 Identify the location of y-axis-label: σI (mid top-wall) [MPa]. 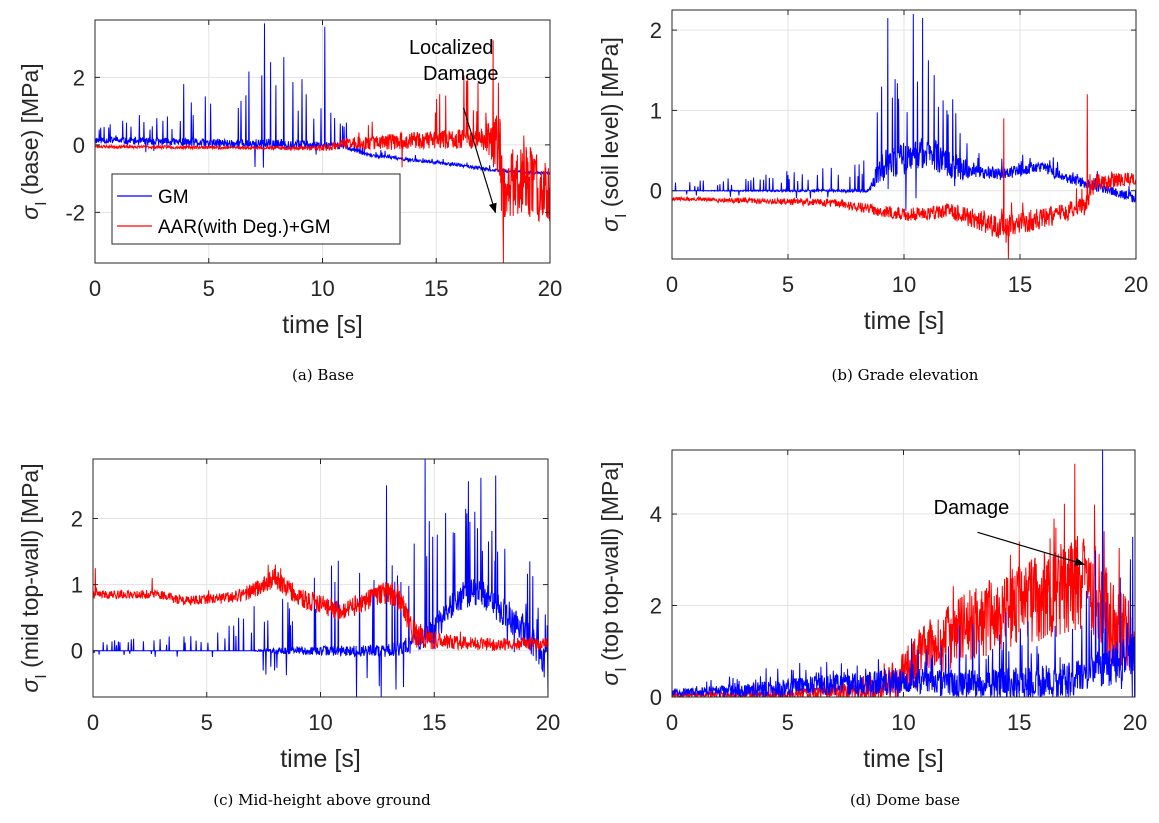
(33, 577).